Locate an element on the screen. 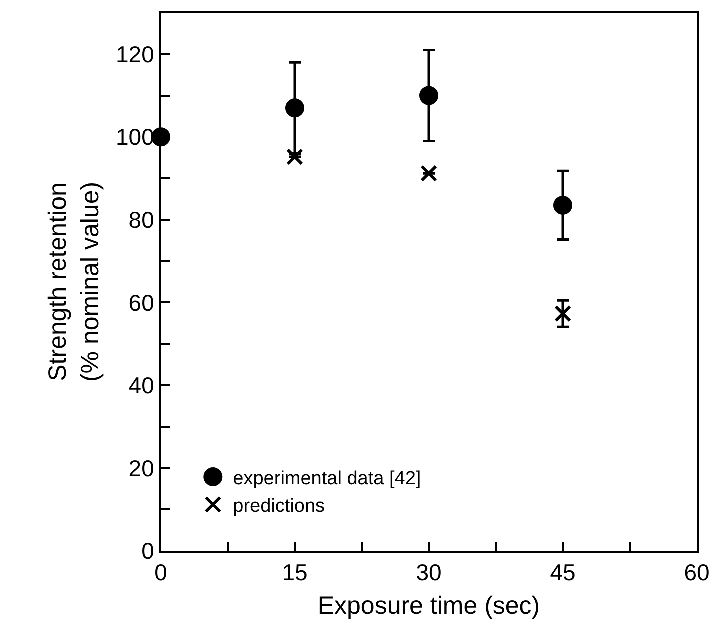 The width and height of the screenshot is (721, 643). y-axis-title: Strength retention (% nominal value) is located at coordinates (74, 282).